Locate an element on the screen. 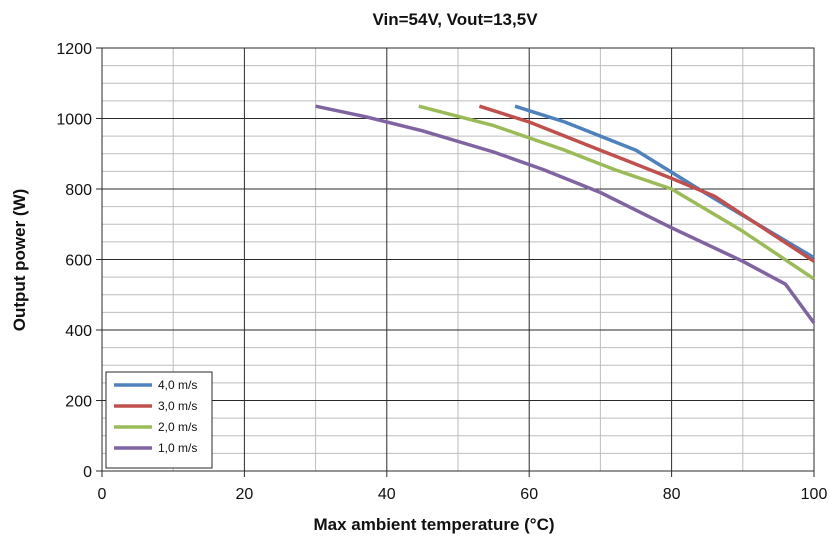 This screenshot has height=542, width=830. y-tick-label: 600 is located at coordinates (78, 261).